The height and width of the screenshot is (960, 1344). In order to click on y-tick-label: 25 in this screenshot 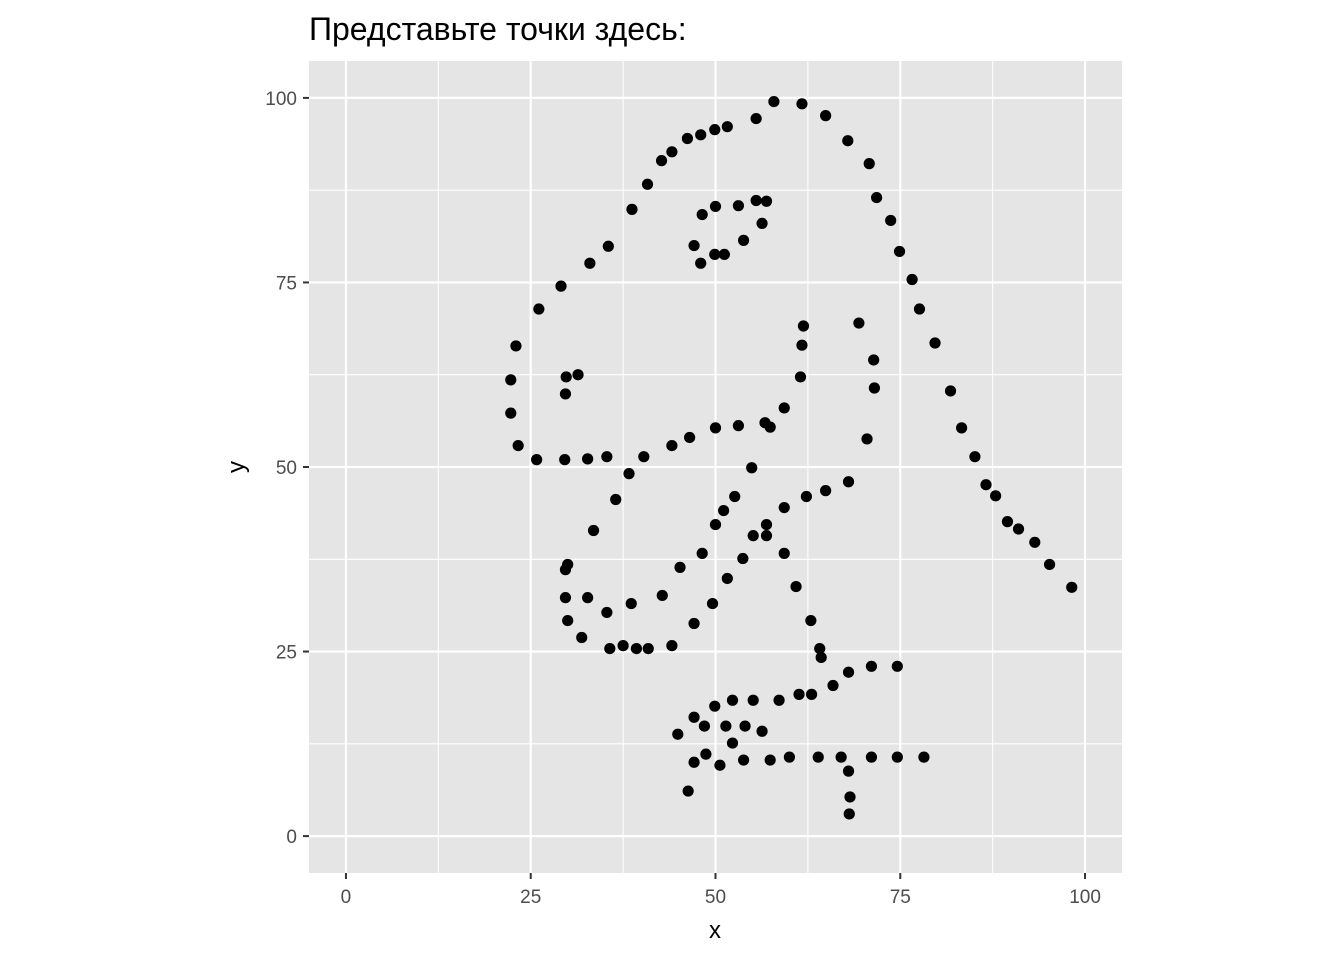, I will do `click(286, 653)`.